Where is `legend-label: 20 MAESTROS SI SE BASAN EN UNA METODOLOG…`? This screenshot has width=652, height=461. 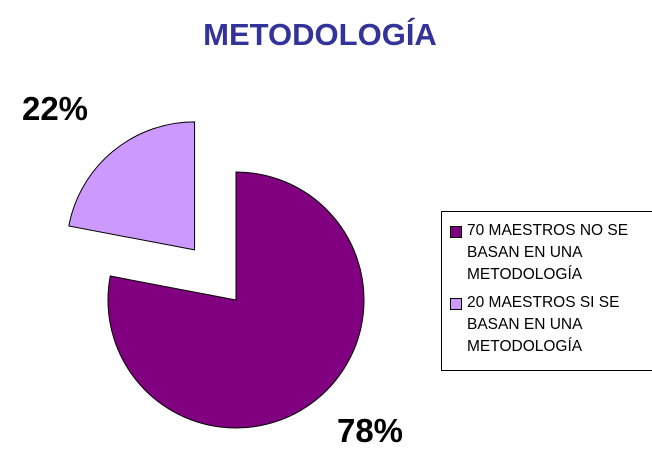
legend-label: 20 MAESTROS SI SE BASAN EN UNA METODOLOG… is located at coordinates (543, 324).